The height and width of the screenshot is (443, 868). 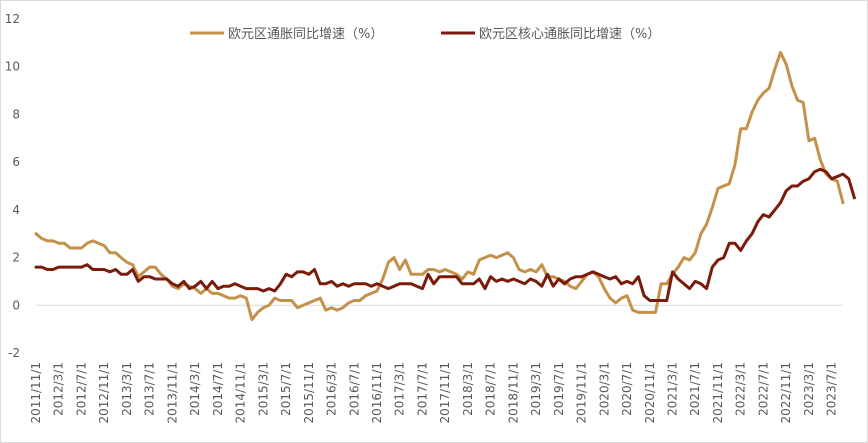 I want to click on x-tick-label: 2022/11/1, so click(x=786, y=393).